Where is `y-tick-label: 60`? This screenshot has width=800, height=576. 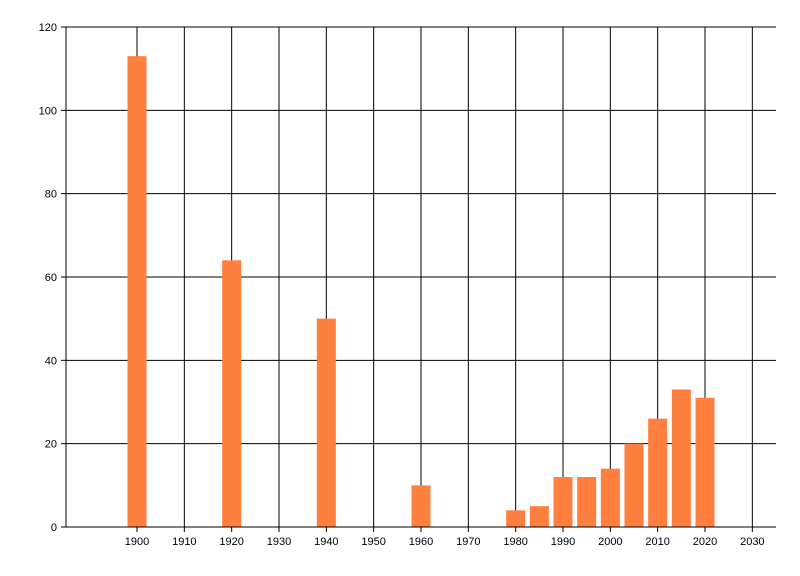 y-tick-label: 60 is located at coordinates (51, 278).